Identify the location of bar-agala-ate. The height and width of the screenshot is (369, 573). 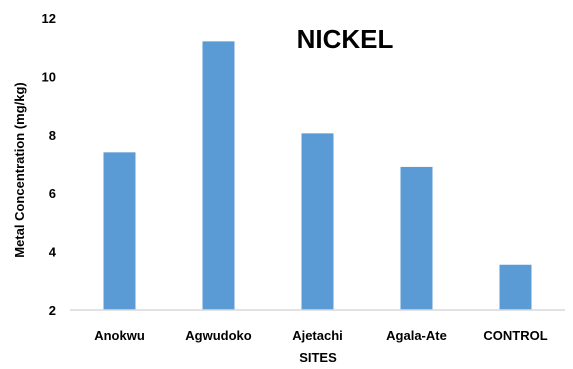
(416, 238).